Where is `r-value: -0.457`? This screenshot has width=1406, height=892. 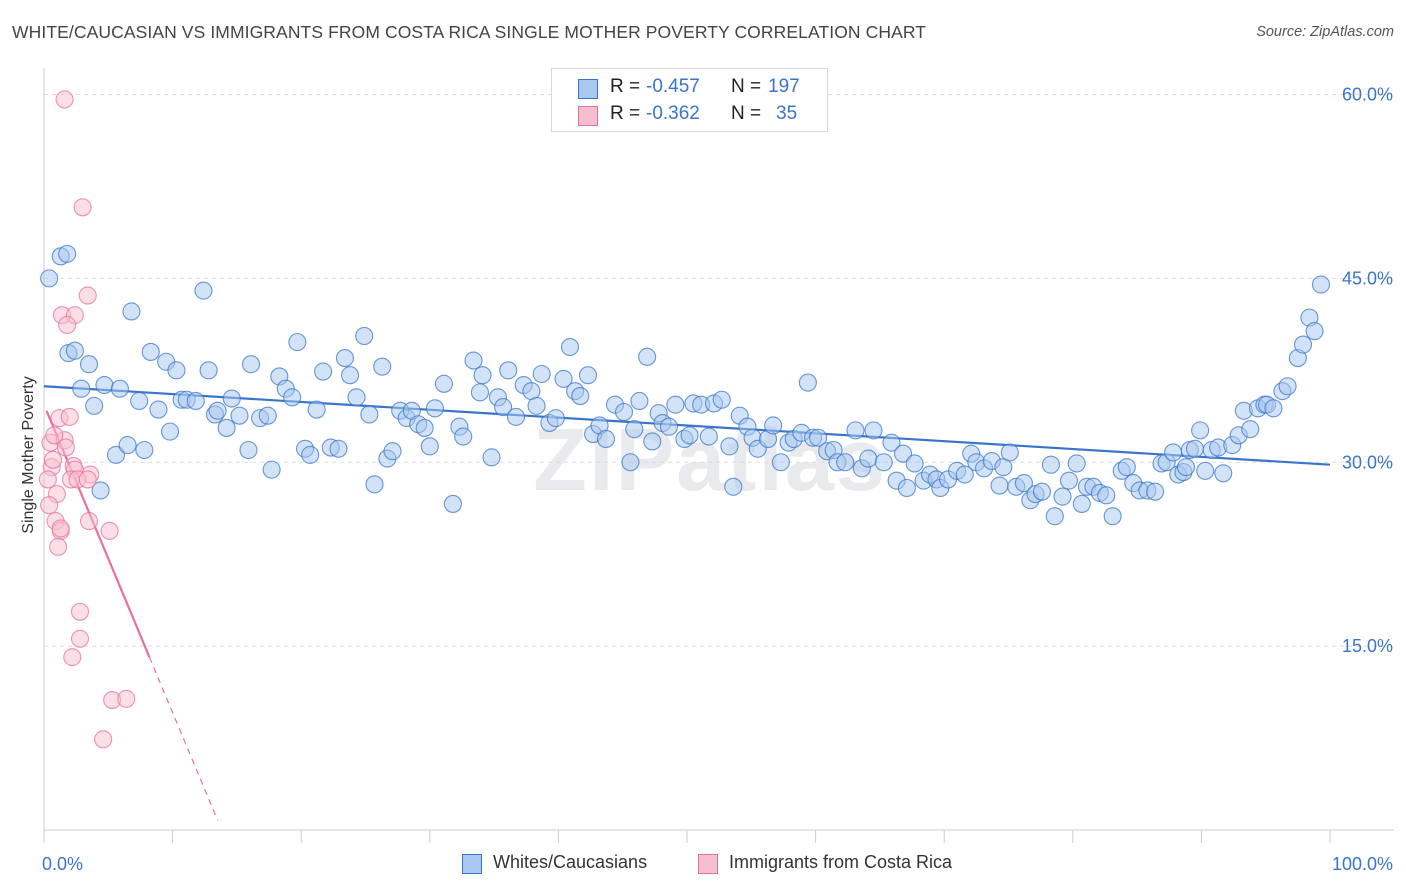 r-value: -0.457 is located at coordinates (673, 86).